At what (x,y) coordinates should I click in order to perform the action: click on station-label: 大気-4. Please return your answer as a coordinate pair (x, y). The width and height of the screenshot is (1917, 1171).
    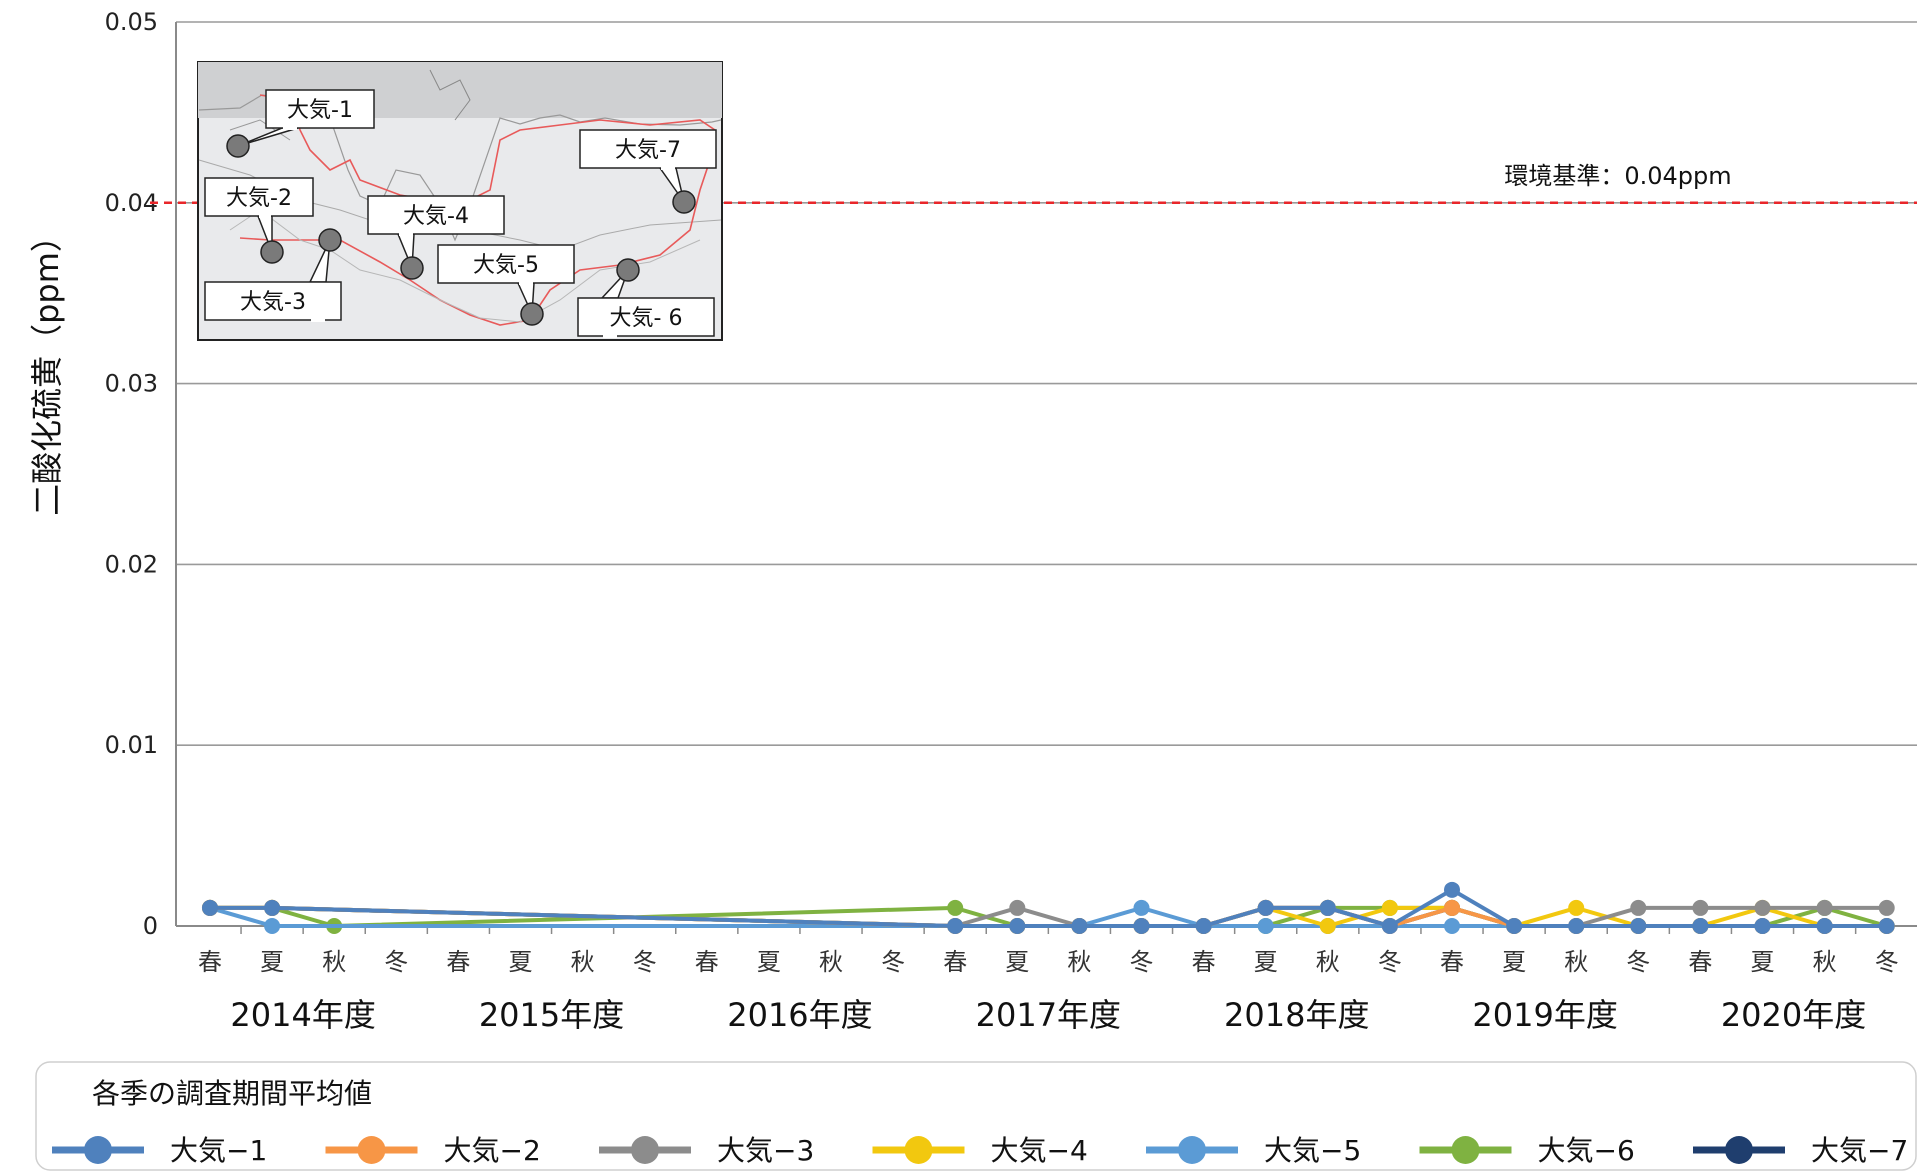
    Looking at the image, I should click on (436, 216).